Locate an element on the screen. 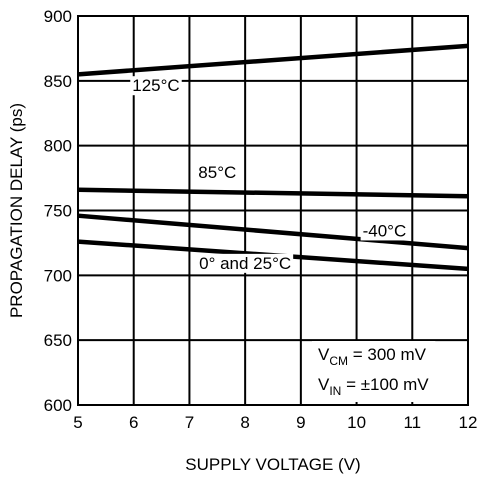 This screenshot has width=478, height=480. y-tick-label: 850 is located at coordinates (58, 81).